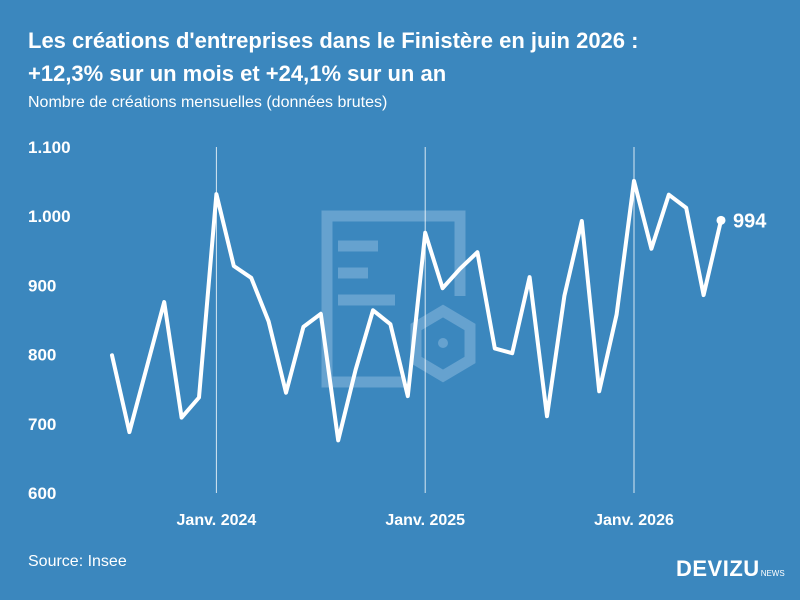  What do you see at coordinates (42, 424) in the screenshot?
I see `y-tick-label: 700` at bounding box center [42, 424].